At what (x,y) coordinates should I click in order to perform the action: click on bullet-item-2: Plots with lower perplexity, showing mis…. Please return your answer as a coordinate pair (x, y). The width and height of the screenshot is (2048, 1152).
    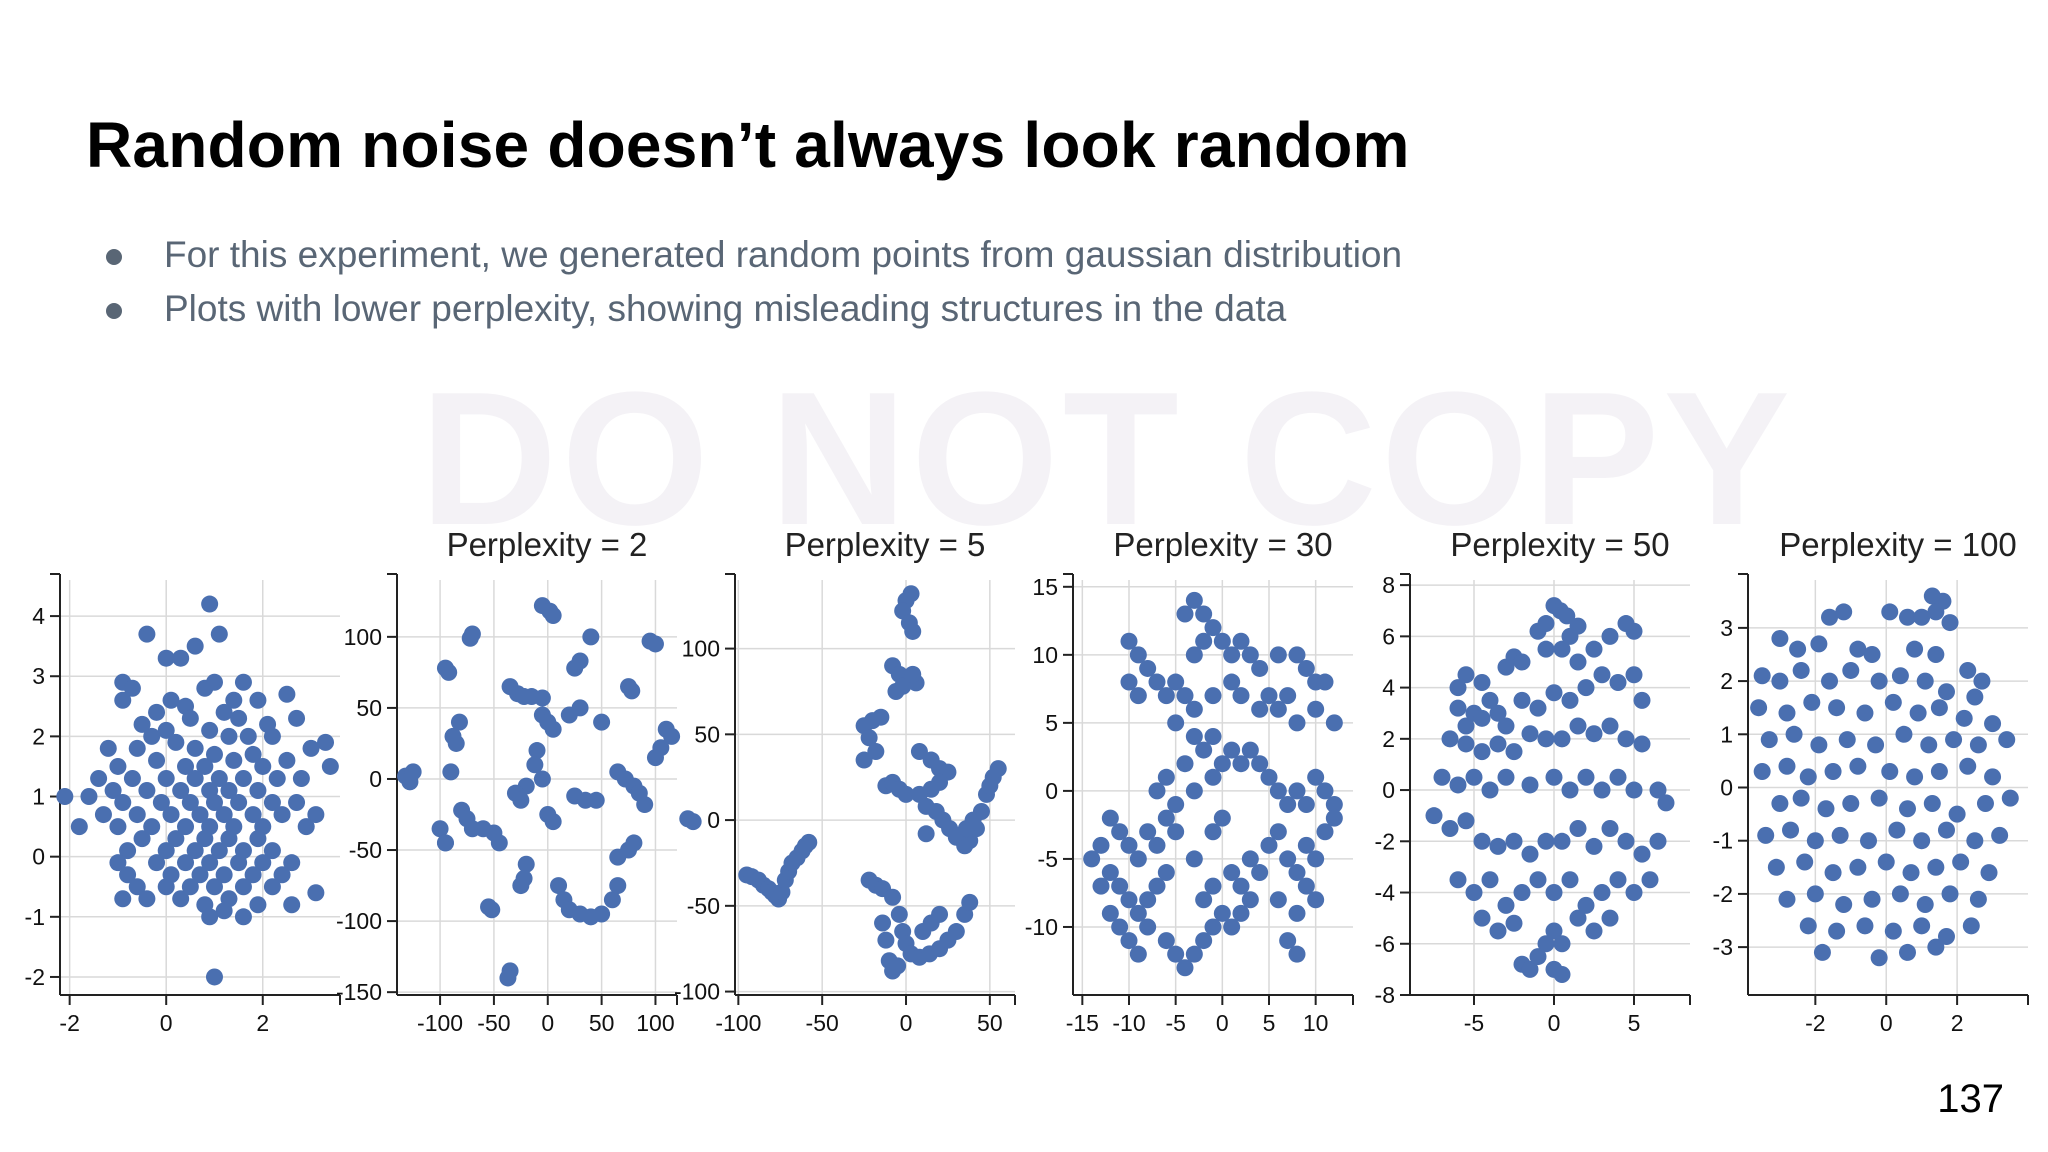
    Looking at the image, I should click on (753, 309).